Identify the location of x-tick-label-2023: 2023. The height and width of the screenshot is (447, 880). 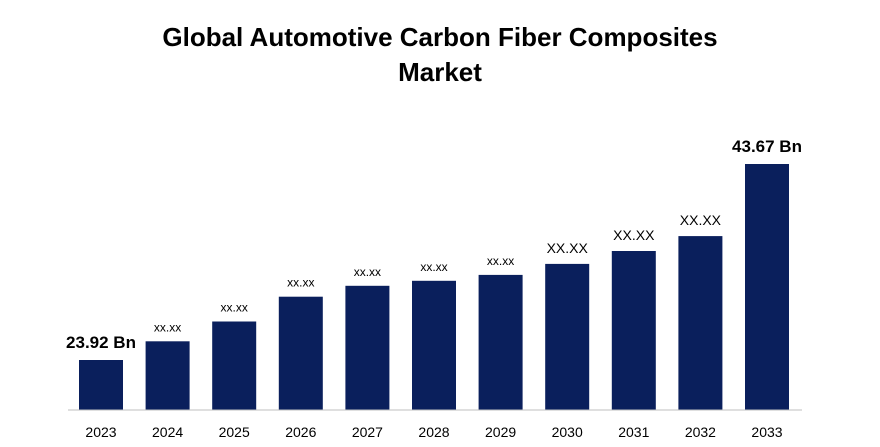
(100, 432).